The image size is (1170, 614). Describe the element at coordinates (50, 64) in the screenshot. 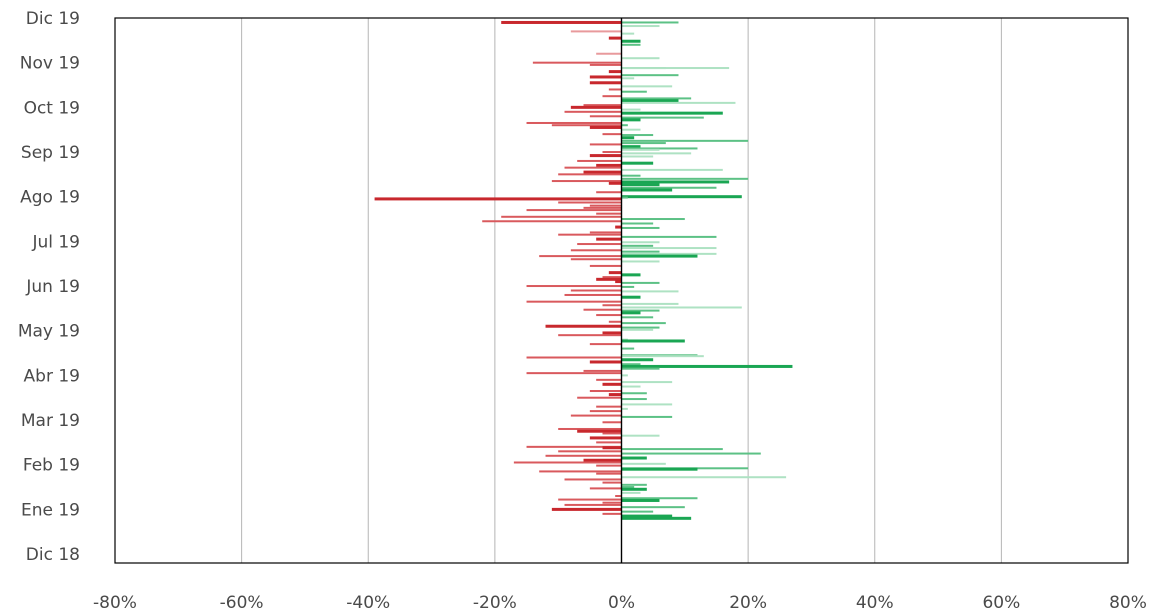

I see `y-tick-label: Nov 19` at that location.